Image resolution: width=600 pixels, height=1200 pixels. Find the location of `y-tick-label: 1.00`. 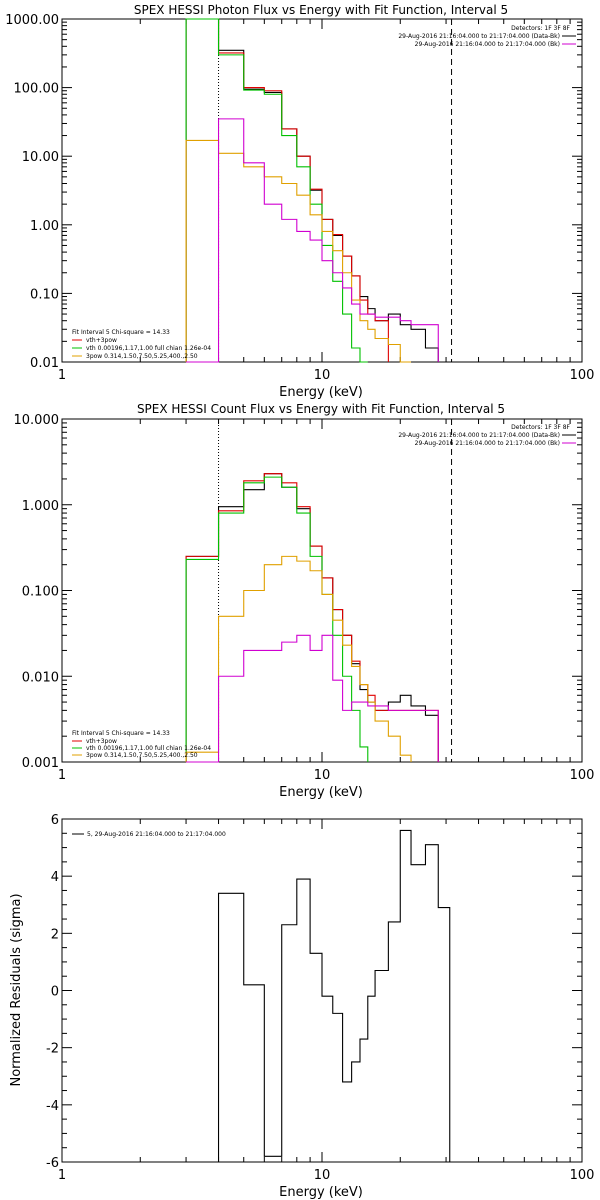

y-tick-label: 1.00 is located at coordinates (44, 226).